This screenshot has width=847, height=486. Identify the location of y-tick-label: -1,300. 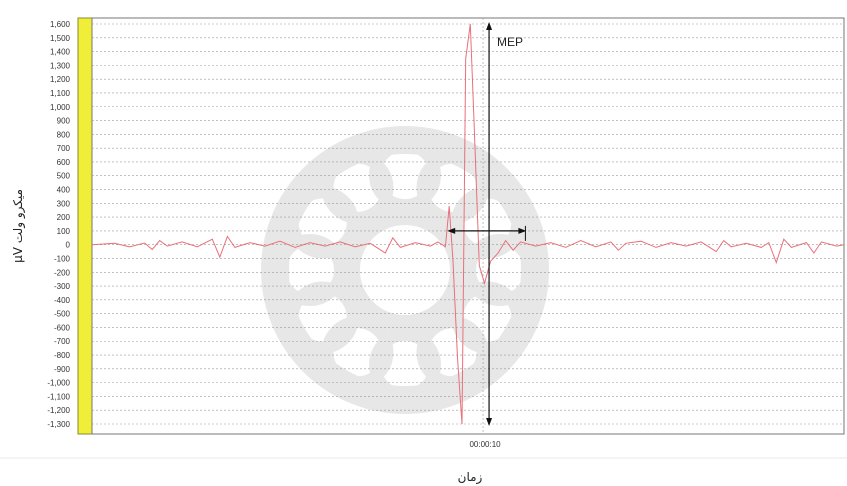
(58, 424).